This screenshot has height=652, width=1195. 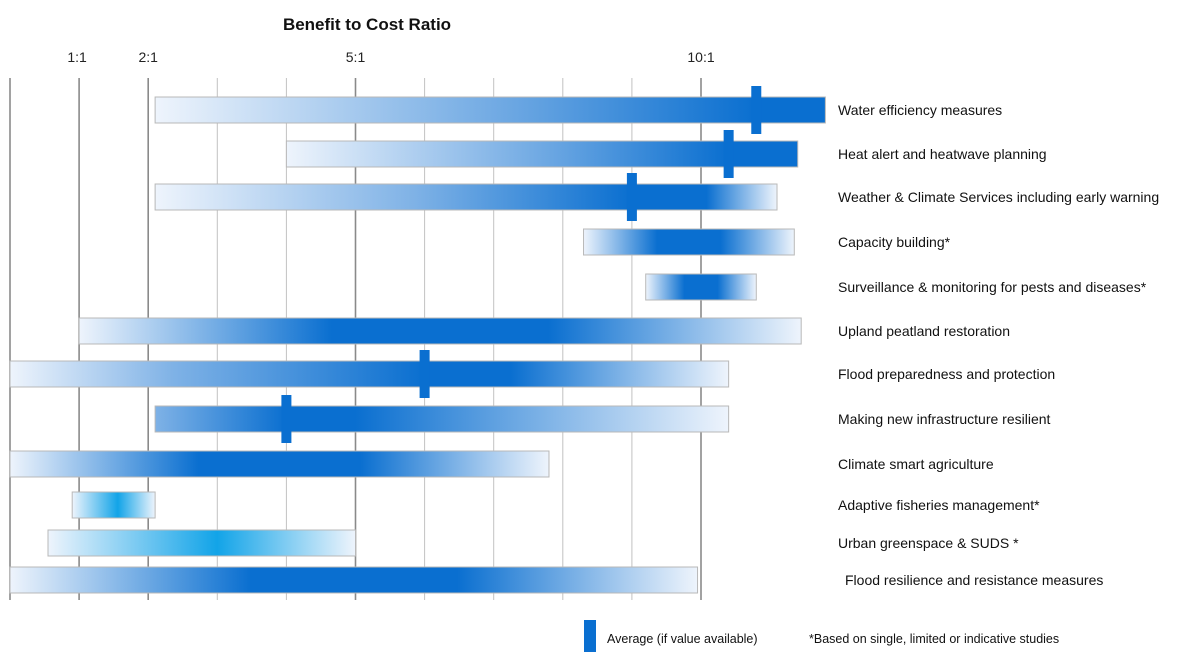 What do you see at coordinates (924, 331) in the screenshot?
I see `category-label: Upland peatland restoration` at bounding box center [924, 331].